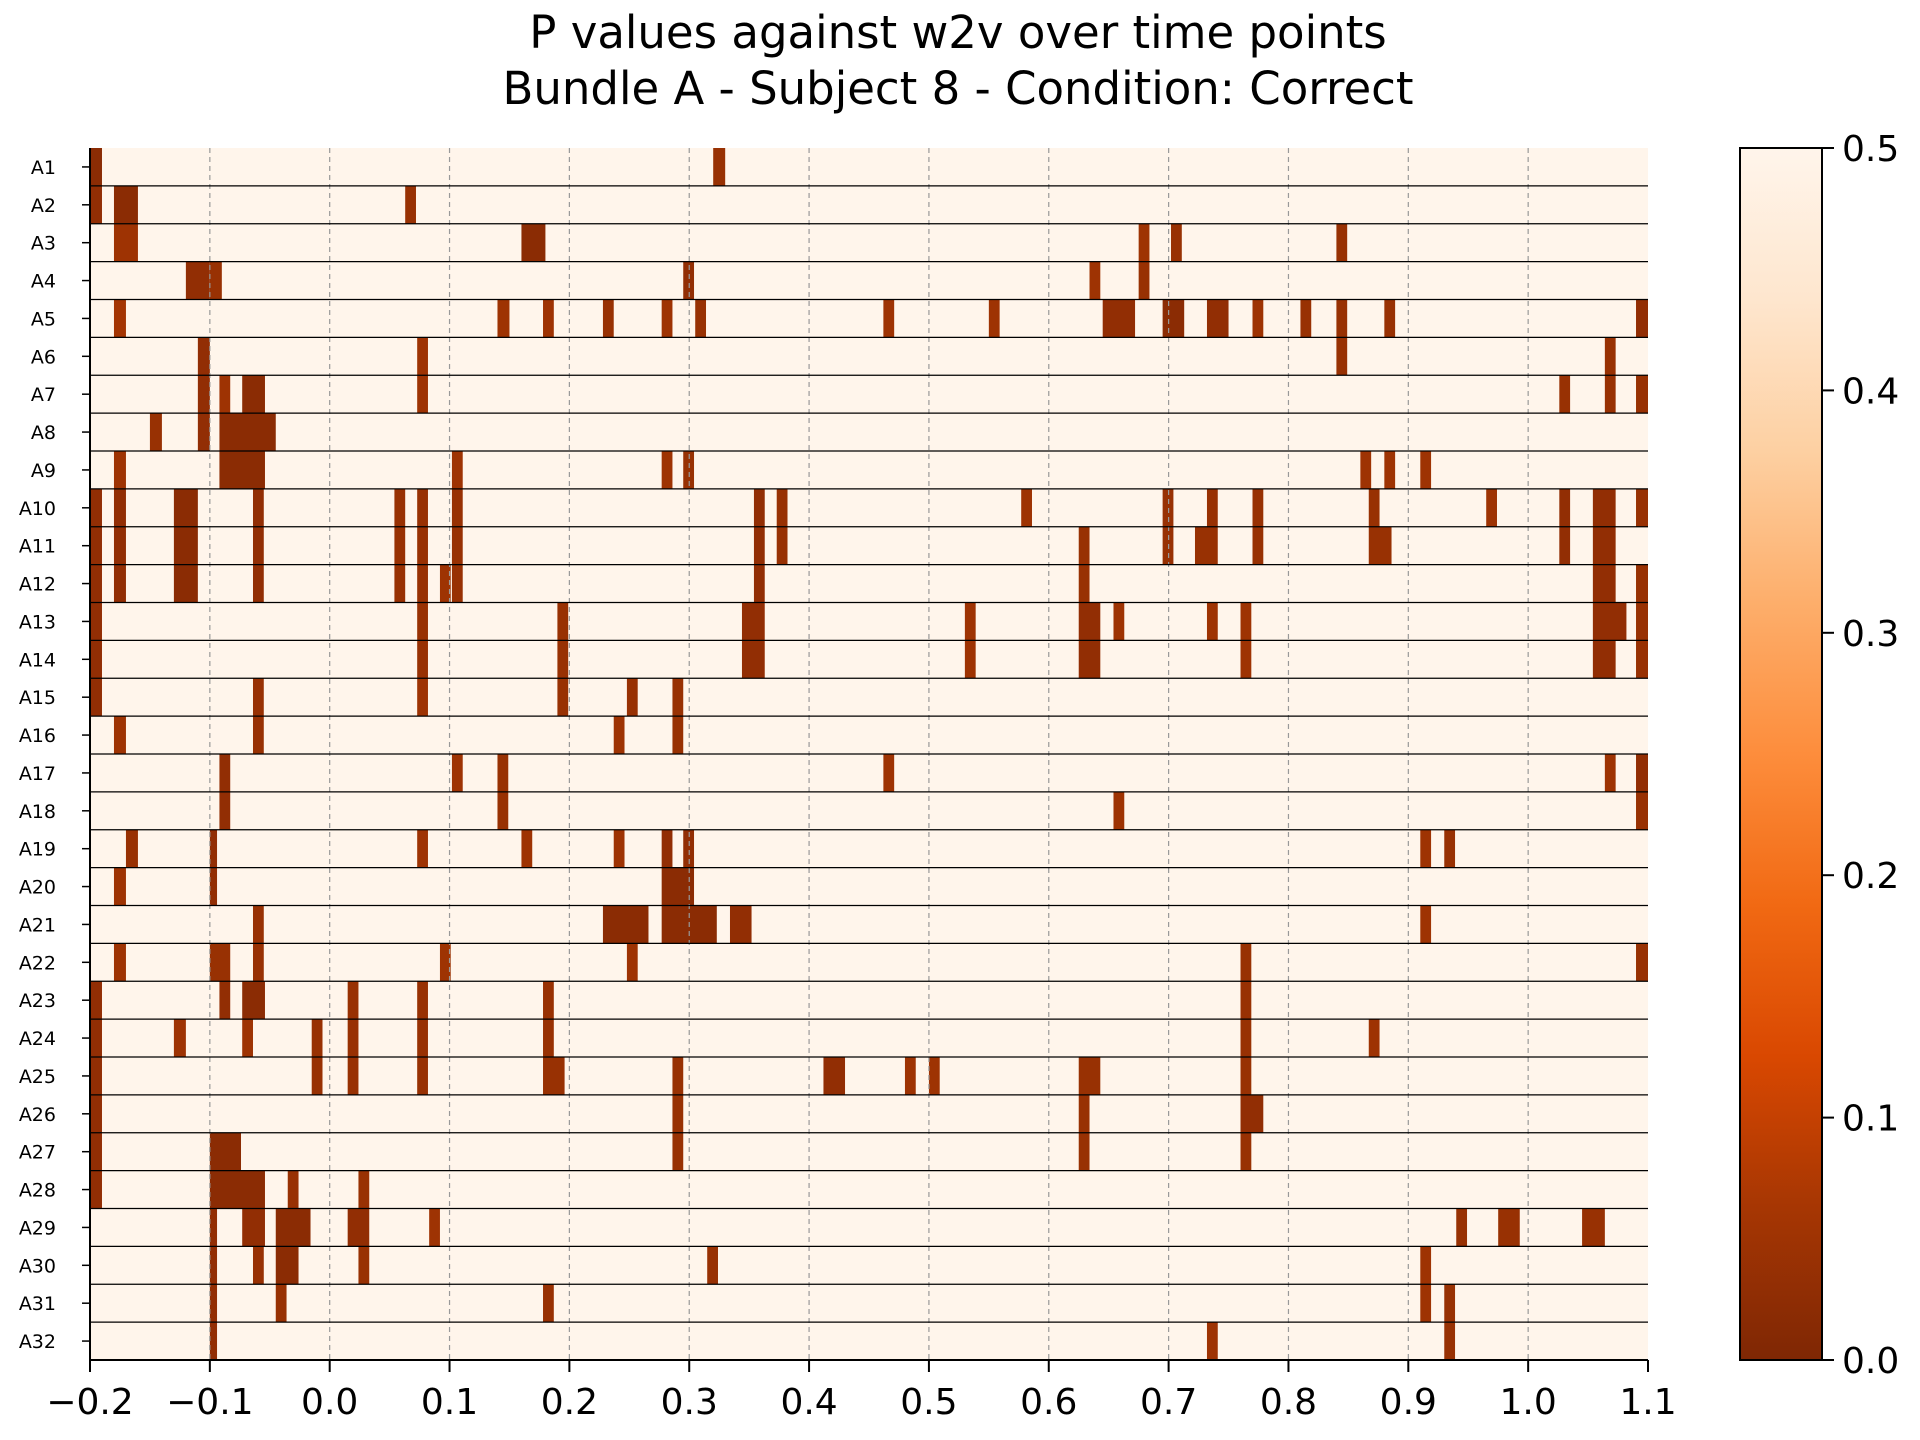 The width and height of the screenshot is (1920, 1440). I want to click on x-tick-label: 0.9, so click(1408, 1402).